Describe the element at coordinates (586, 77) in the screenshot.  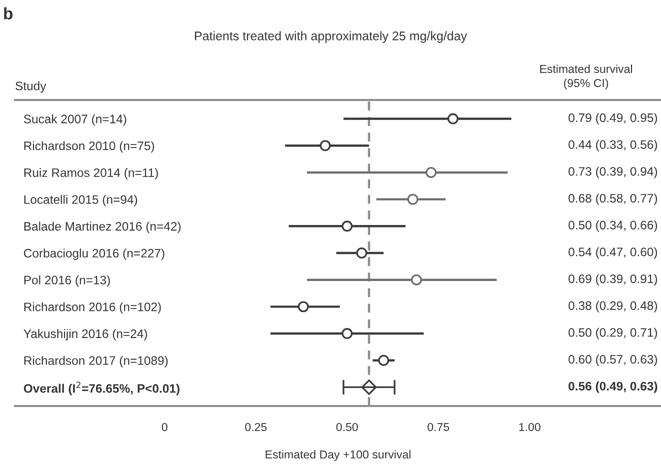
I see `text: Estimated survival (95% CI)` at that location.